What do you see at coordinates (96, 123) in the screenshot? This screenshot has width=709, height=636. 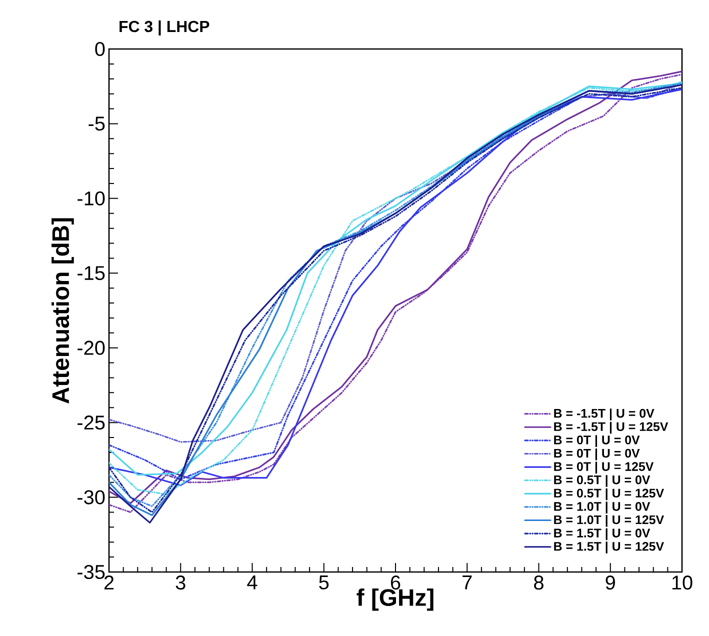 I see `y-tick-label: -5` at bounding box center [96, 123].